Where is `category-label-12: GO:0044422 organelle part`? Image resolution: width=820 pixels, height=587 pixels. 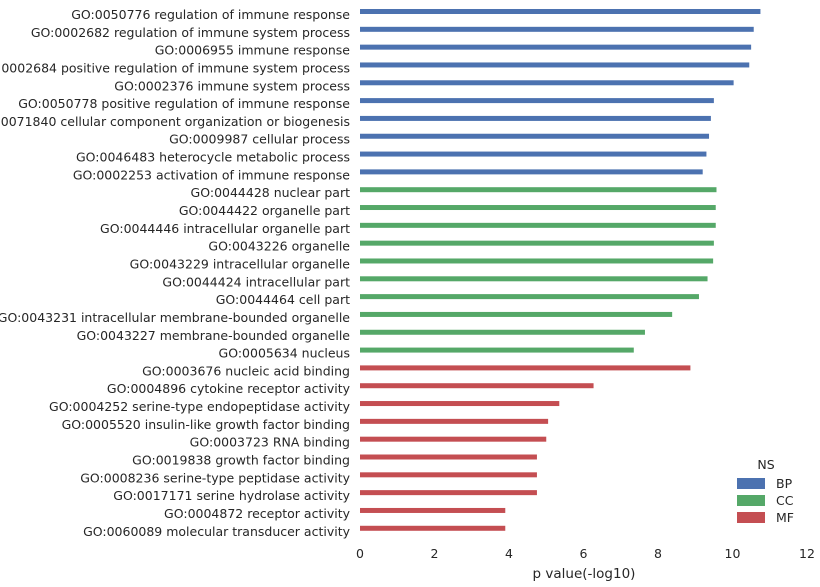
category-label-12: GO:0044422 organelle part is located at coordinates (264, 210).